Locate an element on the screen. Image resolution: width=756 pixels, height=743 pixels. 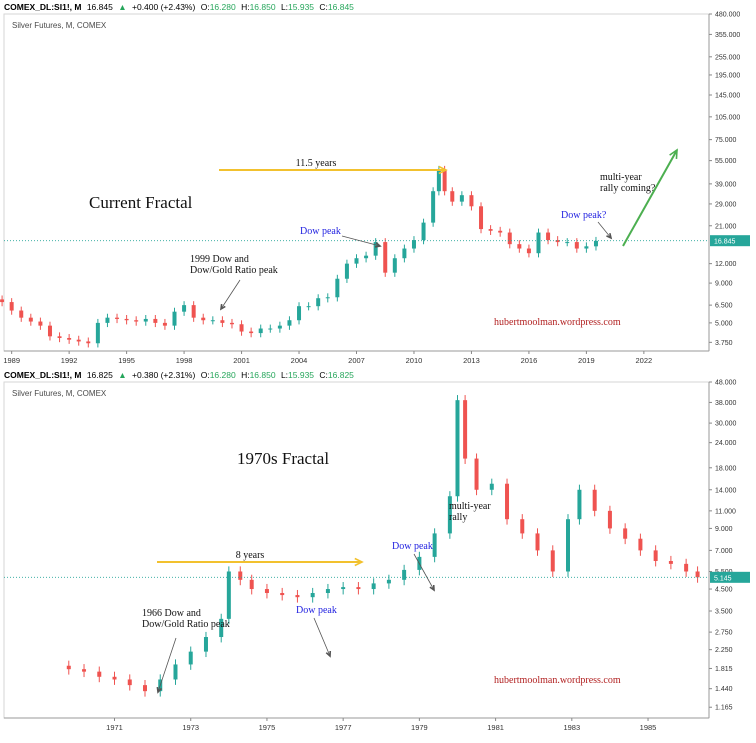
x-tick-label: 2010 is located at coordinates (414, 360).